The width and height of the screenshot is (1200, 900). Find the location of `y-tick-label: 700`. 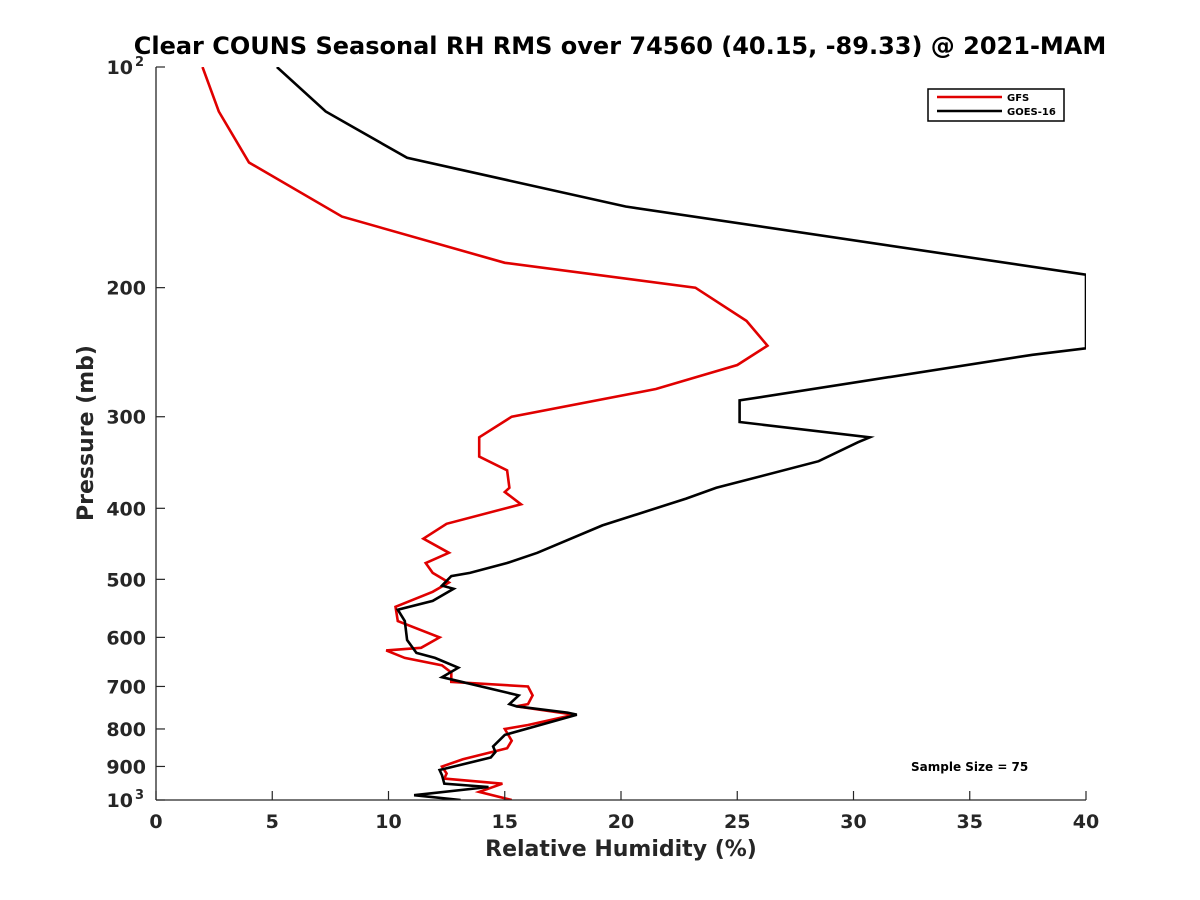

y-tick-label: 700 is located at coordinates (126, 687).